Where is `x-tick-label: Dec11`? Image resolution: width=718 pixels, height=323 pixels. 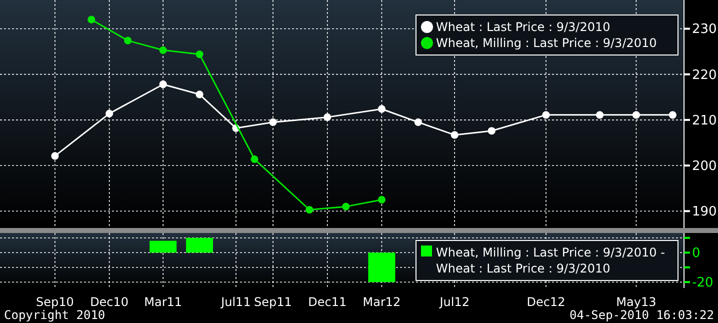 x-tick-label: Dec11 is located at coordinates (327, 302).